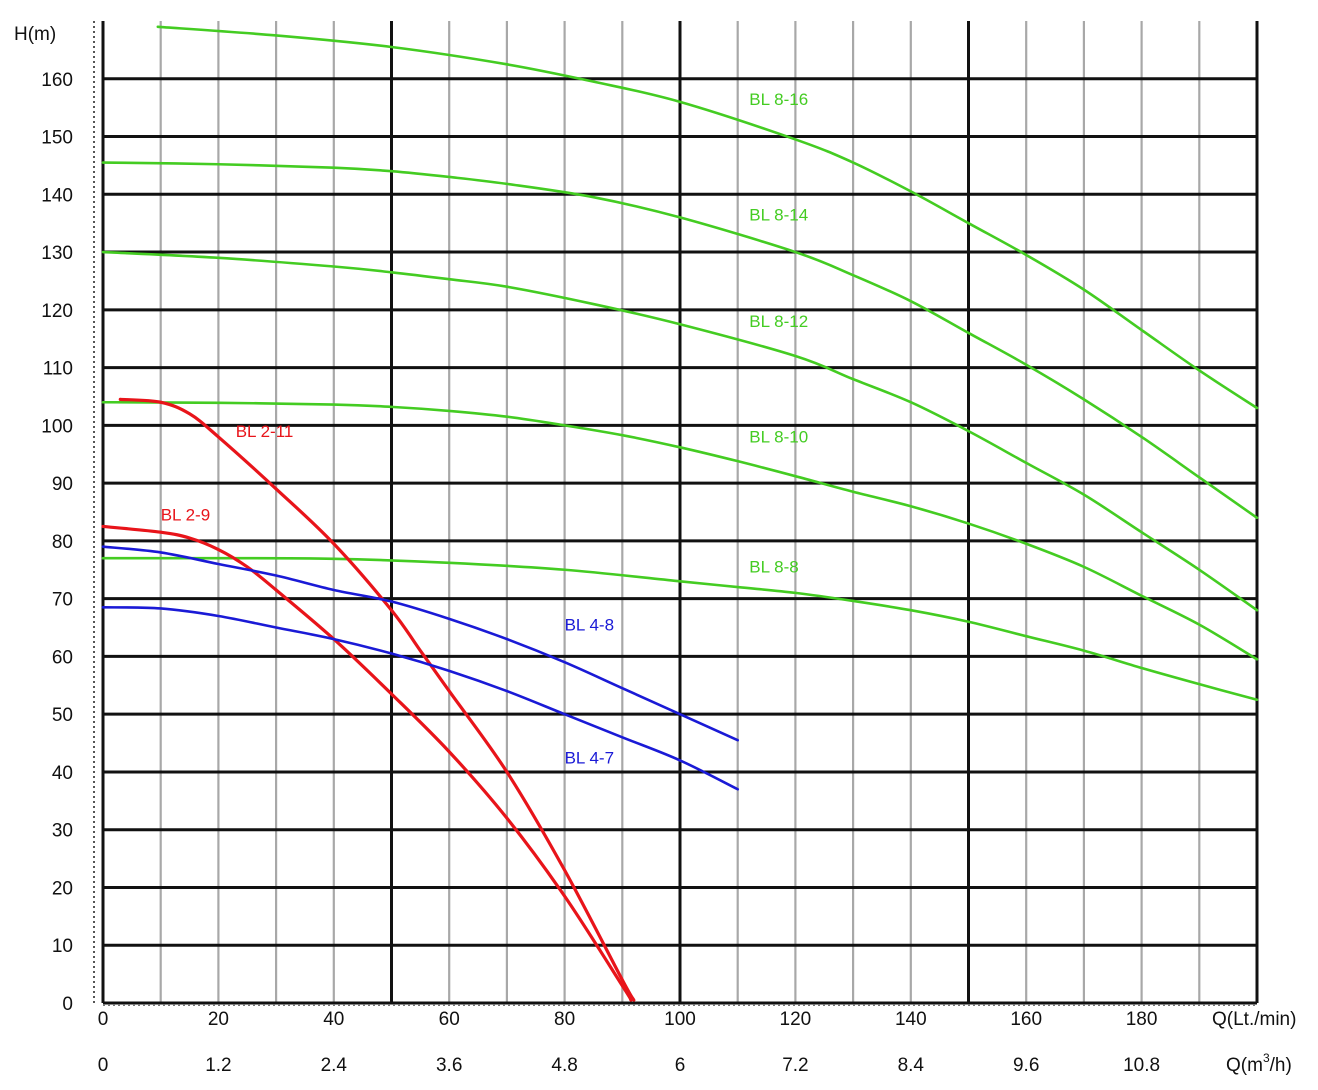 The width and height of the screenshot is (1318, 1090). I want to click on x-tick-label: 40, so click(333, 1019).